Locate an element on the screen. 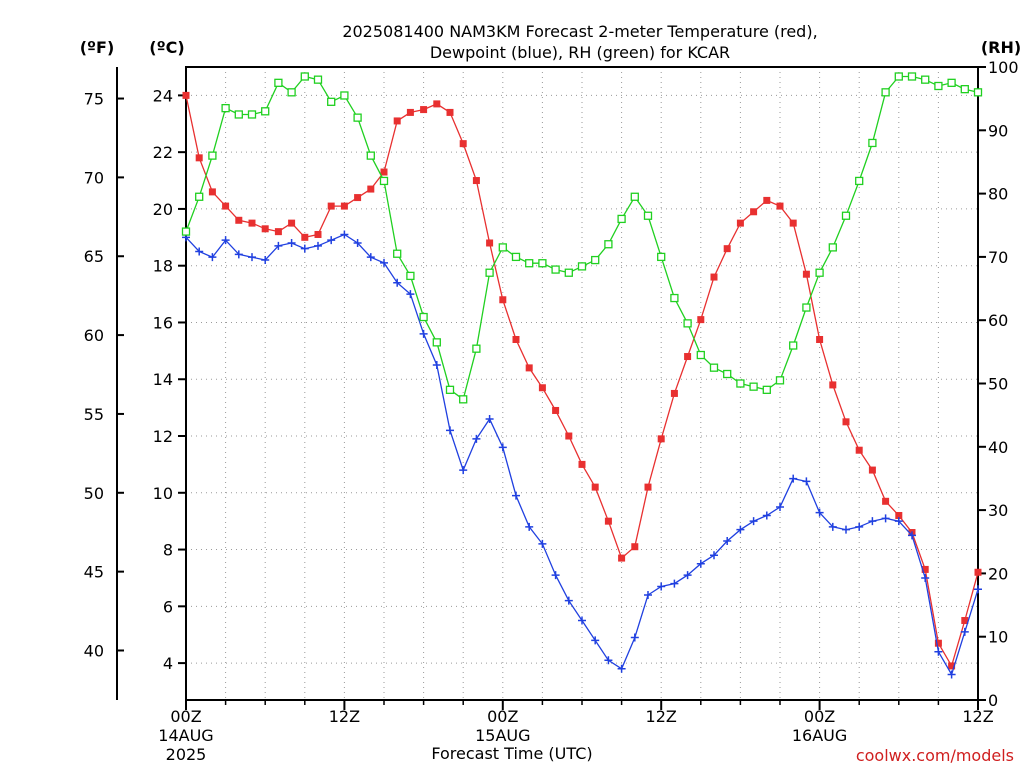 The height and width of the screenshot is (768, 1024). celsius-tick-label: 12 is located at coordinates (163, 436).